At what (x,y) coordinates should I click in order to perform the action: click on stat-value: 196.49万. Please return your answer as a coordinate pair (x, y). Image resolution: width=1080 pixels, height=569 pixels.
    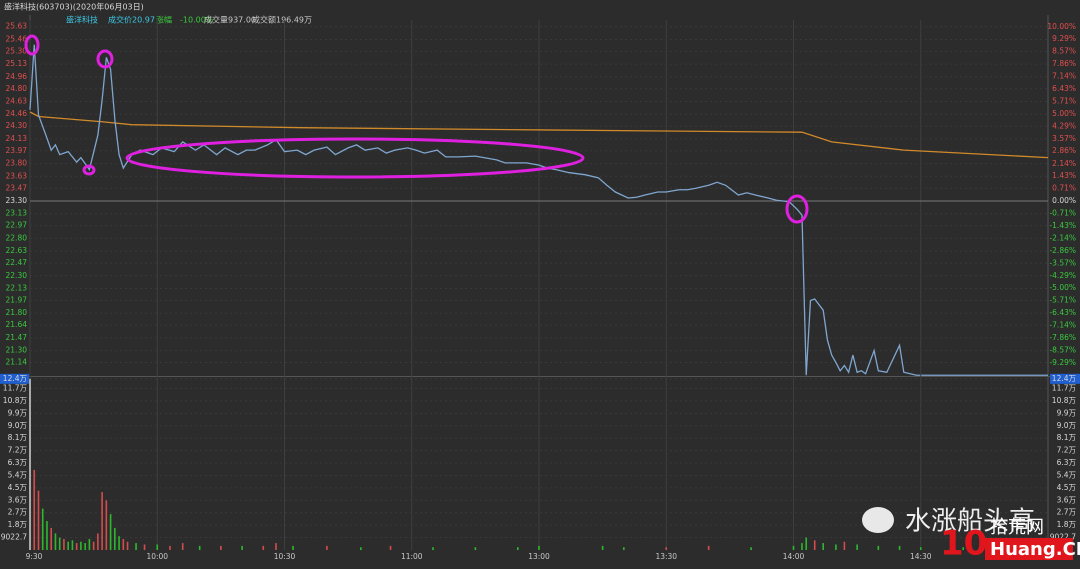
    Looking at the image, I should click on (294, 20).